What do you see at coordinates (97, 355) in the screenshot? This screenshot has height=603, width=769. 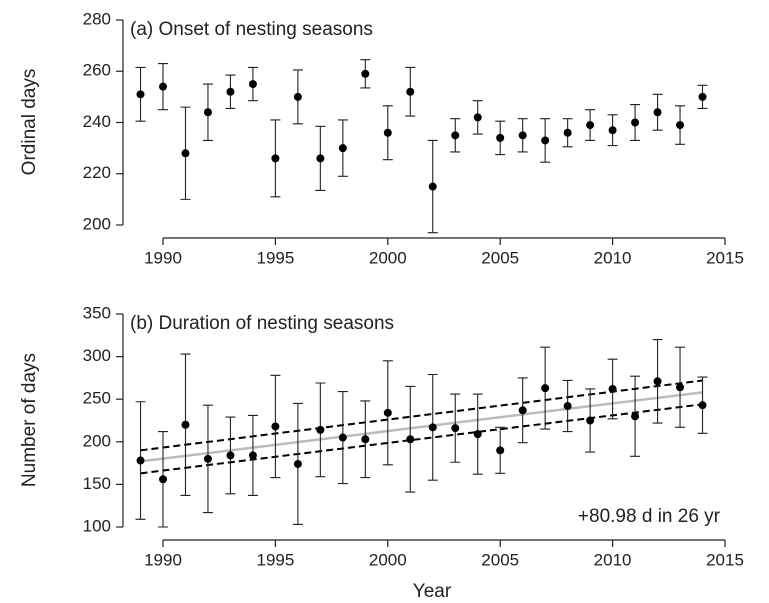 I see `y-tick-label: 300` at bounding box center [97, 355].